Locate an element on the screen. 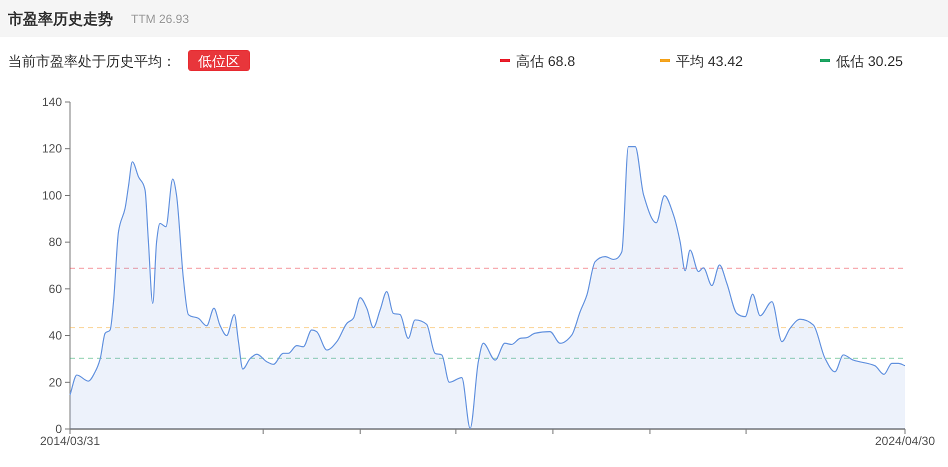 The width and height of the screenshot is (948, 467). x-tick-label: 2014/03/31 is located at coordinates (70, 441).